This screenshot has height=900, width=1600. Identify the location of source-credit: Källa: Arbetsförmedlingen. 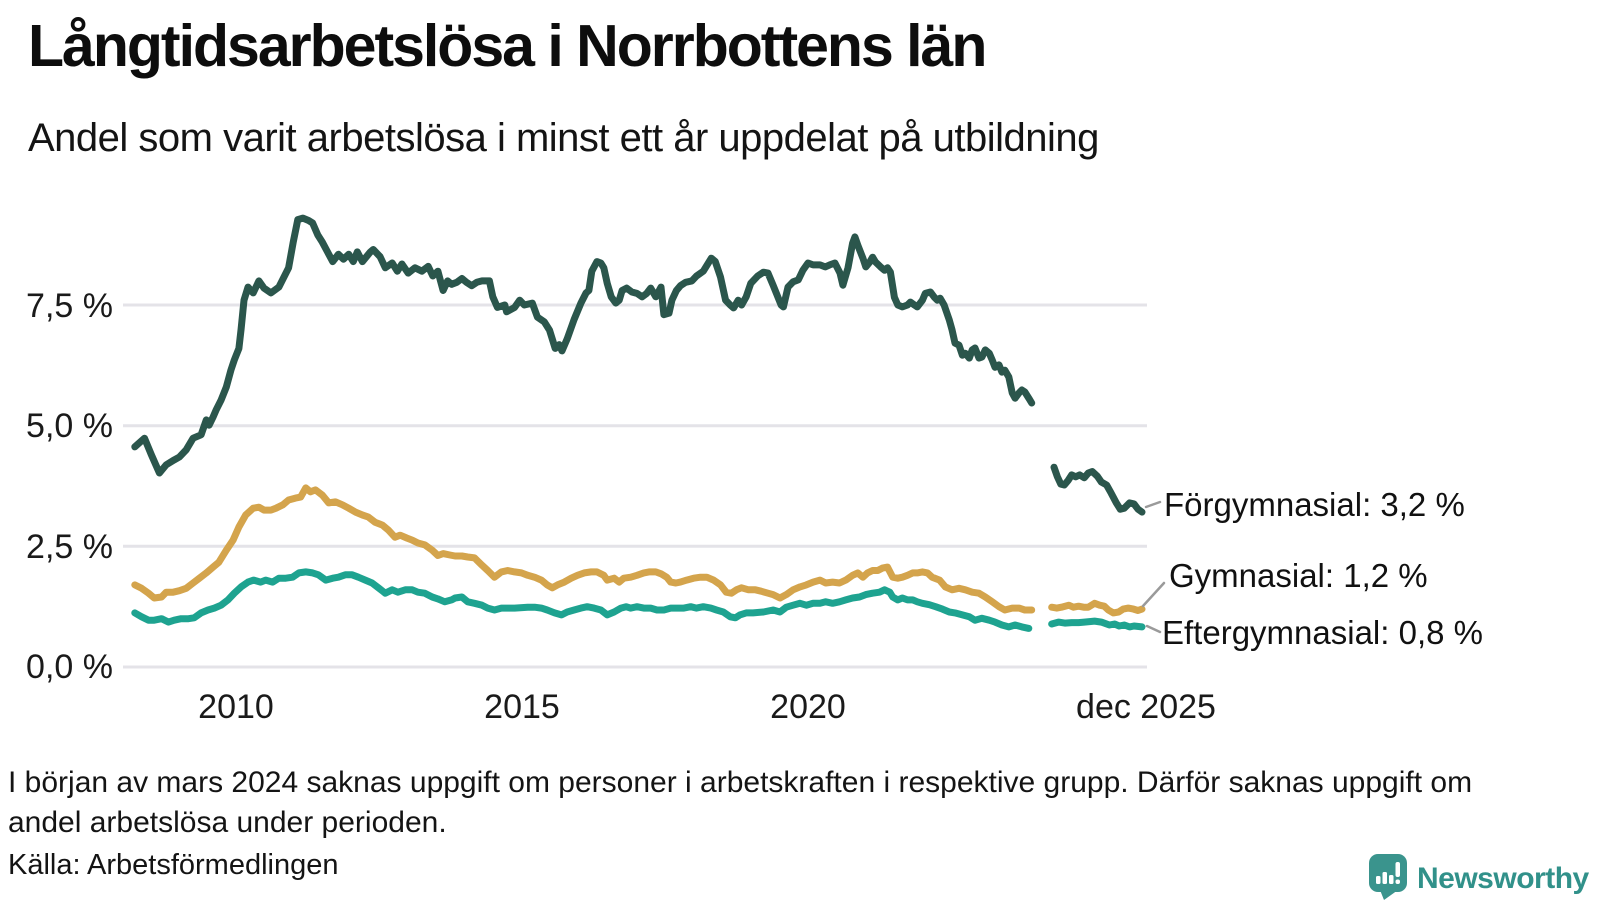
(173, 865).